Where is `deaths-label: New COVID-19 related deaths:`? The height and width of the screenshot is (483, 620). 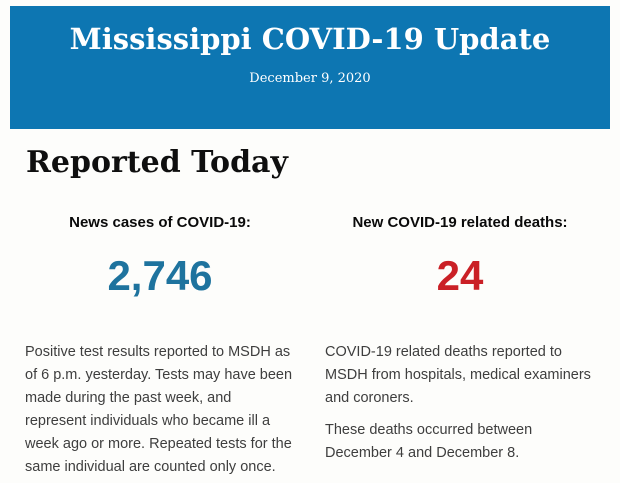 deaths-label: New COVID-19 related deaths: is located at coordinates (460, 222).